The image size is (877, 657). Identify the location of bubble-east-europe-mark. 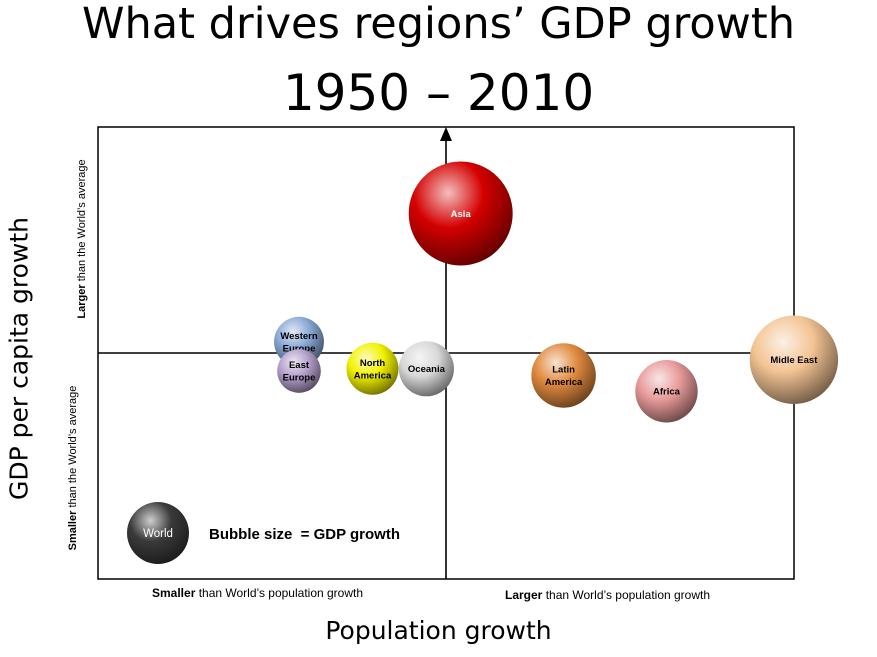
(299, 371).